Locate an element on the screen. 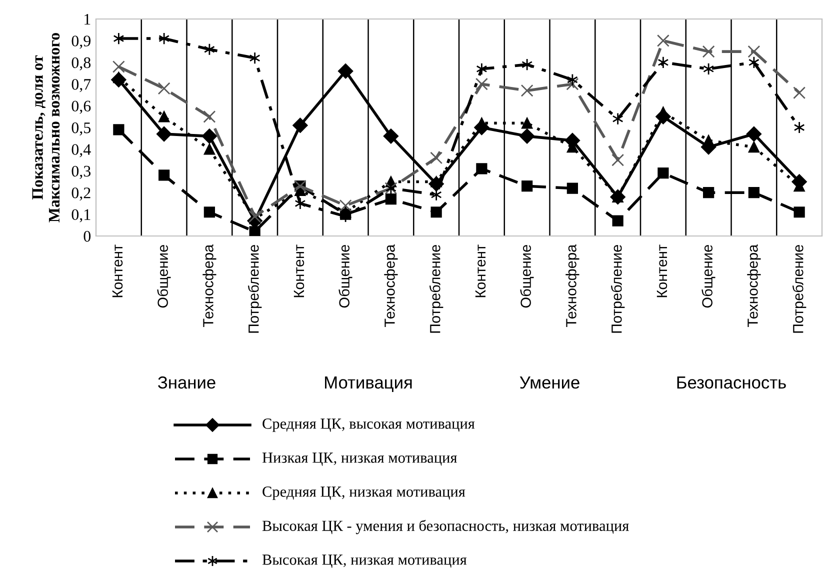  y-tick-label: 0,1 is located at coordinates (81, 215).